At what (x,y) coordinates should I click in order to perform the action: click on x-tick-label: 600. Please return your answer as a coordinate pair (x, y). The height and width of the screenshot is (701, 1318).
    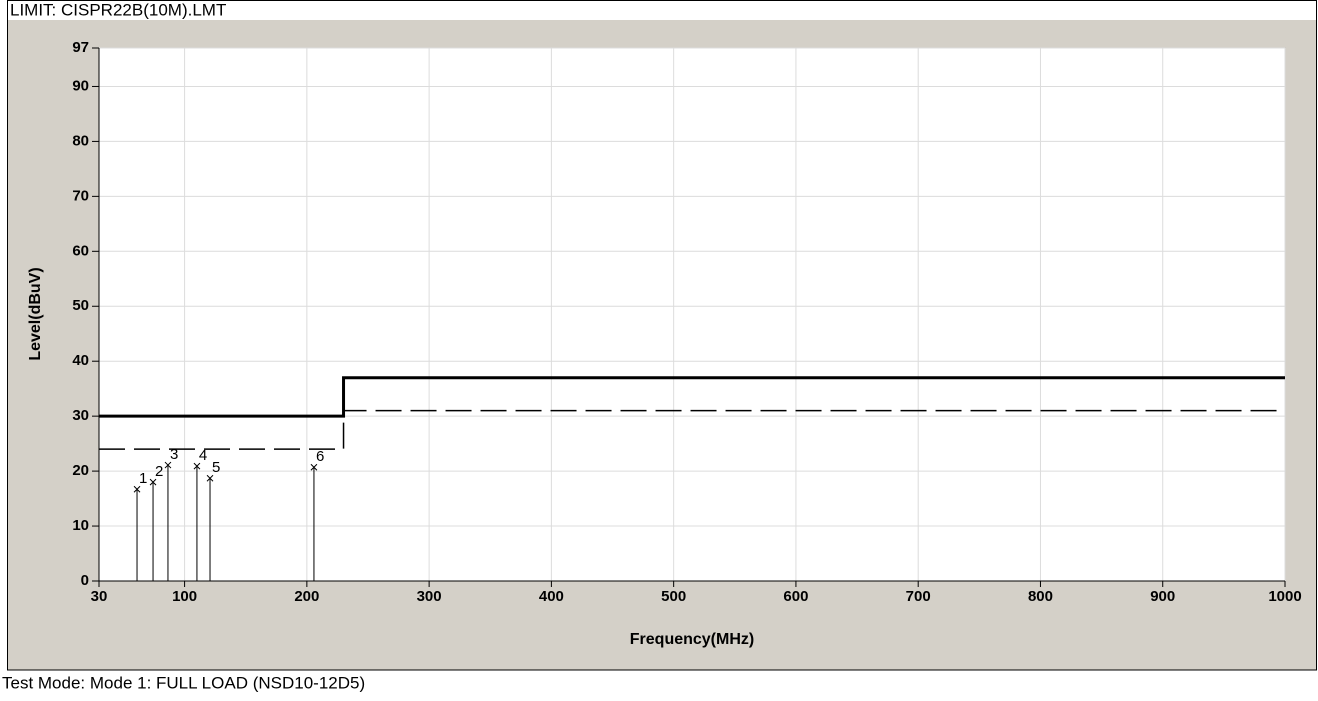
    Looking at the image, I should click on (795, 596).